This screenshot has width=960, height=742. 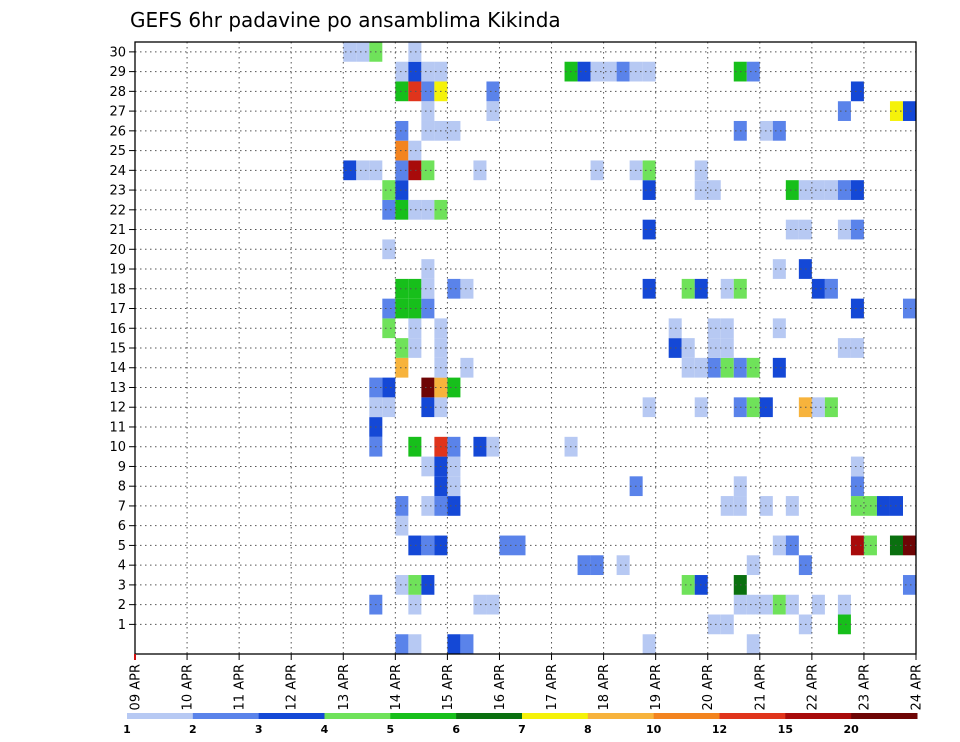 I want to click on y-tick-label: 5, so click(x=122, y=546).